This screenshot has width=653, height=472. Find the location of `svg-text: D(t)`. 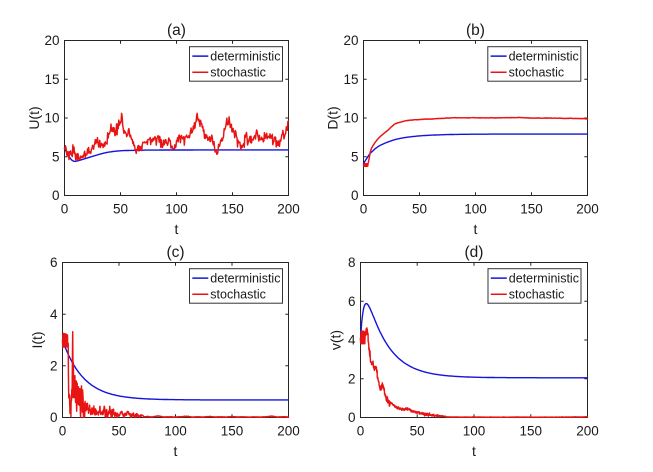

svg-text: D(t) is located at coordinates (332, 117).